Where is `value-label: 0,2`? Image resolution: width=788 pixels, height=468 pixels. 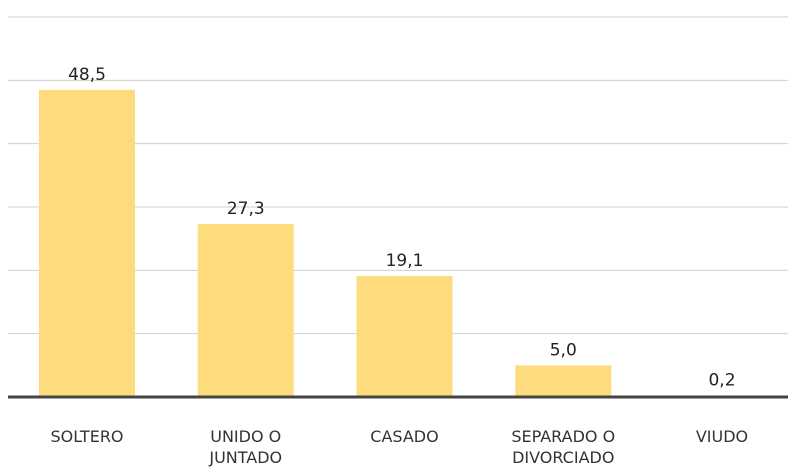 value-label: 0,2 is located at coordinates (721, 381).